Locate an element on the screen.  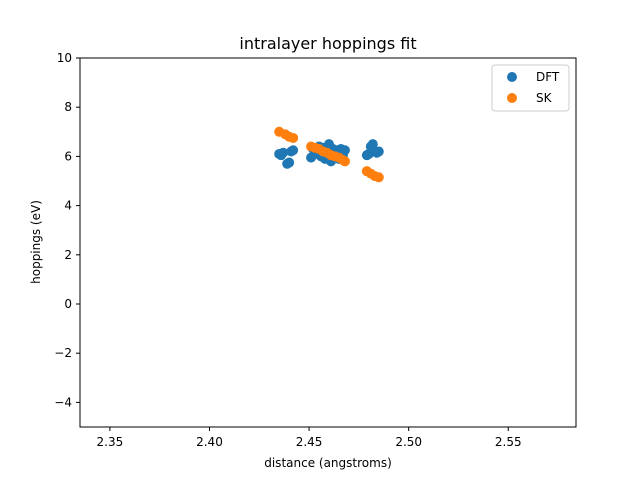
x-tick-label: 2.35 is located at coordinates (110, 442).